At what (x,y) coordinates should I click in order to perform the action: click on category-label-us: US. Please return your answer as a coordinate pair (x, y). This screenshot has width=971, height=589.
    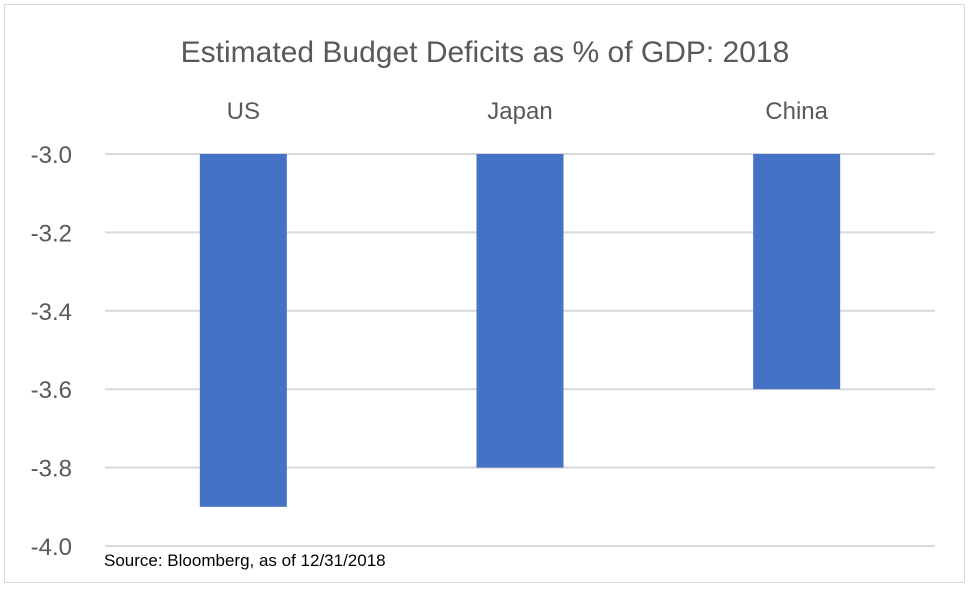
    Looking at the image, I should click on (243, 111).